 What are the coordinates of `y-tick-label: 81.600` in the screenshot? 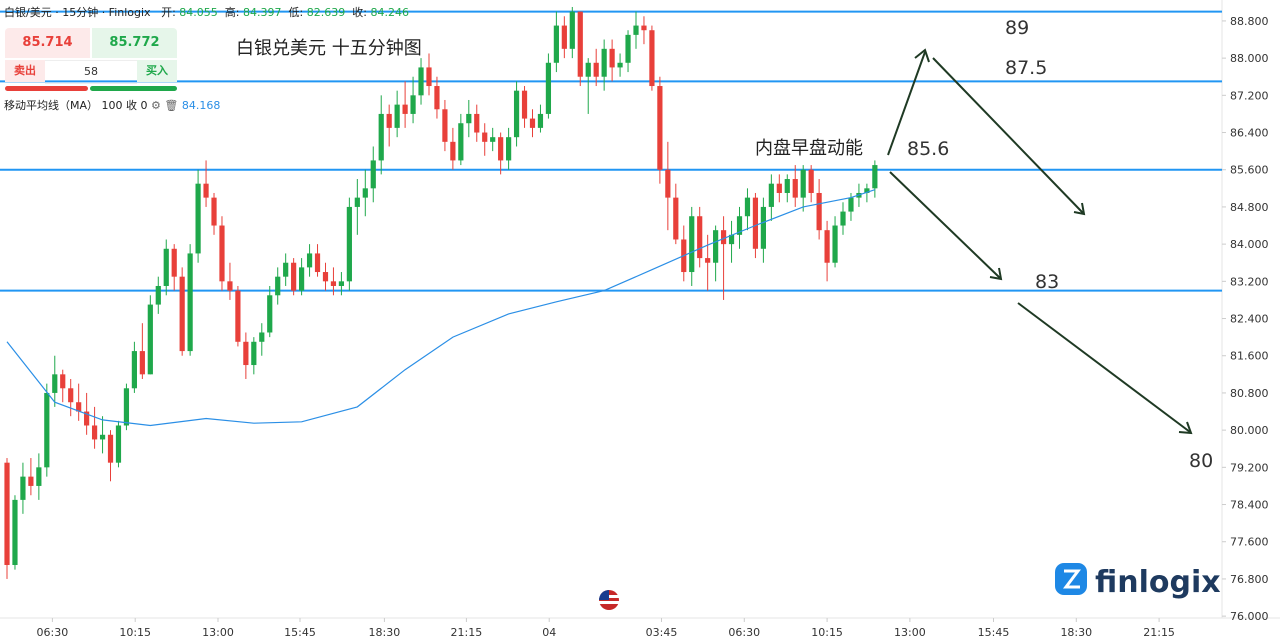 It's located at (1249, 356).